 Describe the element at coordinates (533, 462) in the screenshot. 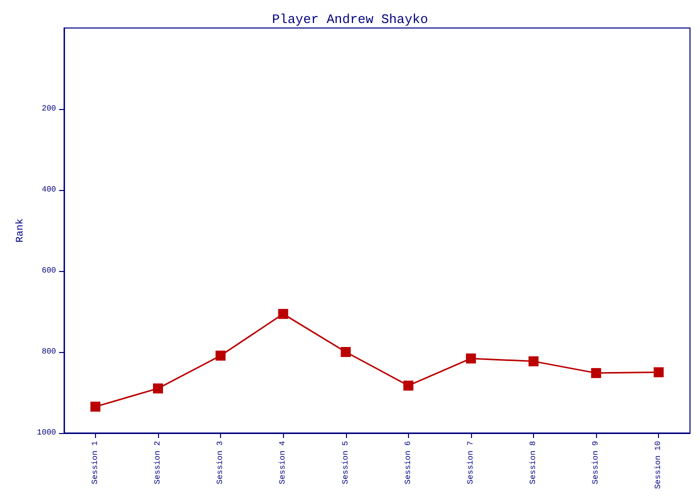

I see `x-tick-label: Session 8` at that location.